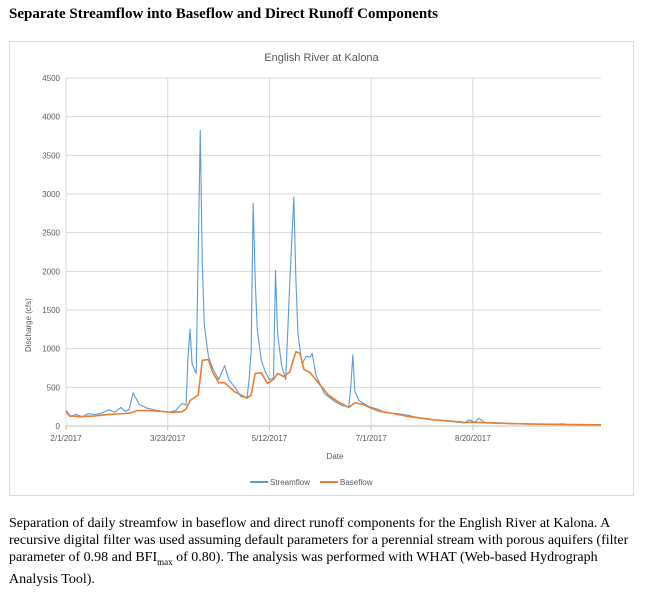 Image resolution: width=653 pixels, height=600 pixels. What do you see at coordinates (66, 438) in the screenshot?
I see `x-tick-label: 2/1/2017` at bounding box center [66, 438].